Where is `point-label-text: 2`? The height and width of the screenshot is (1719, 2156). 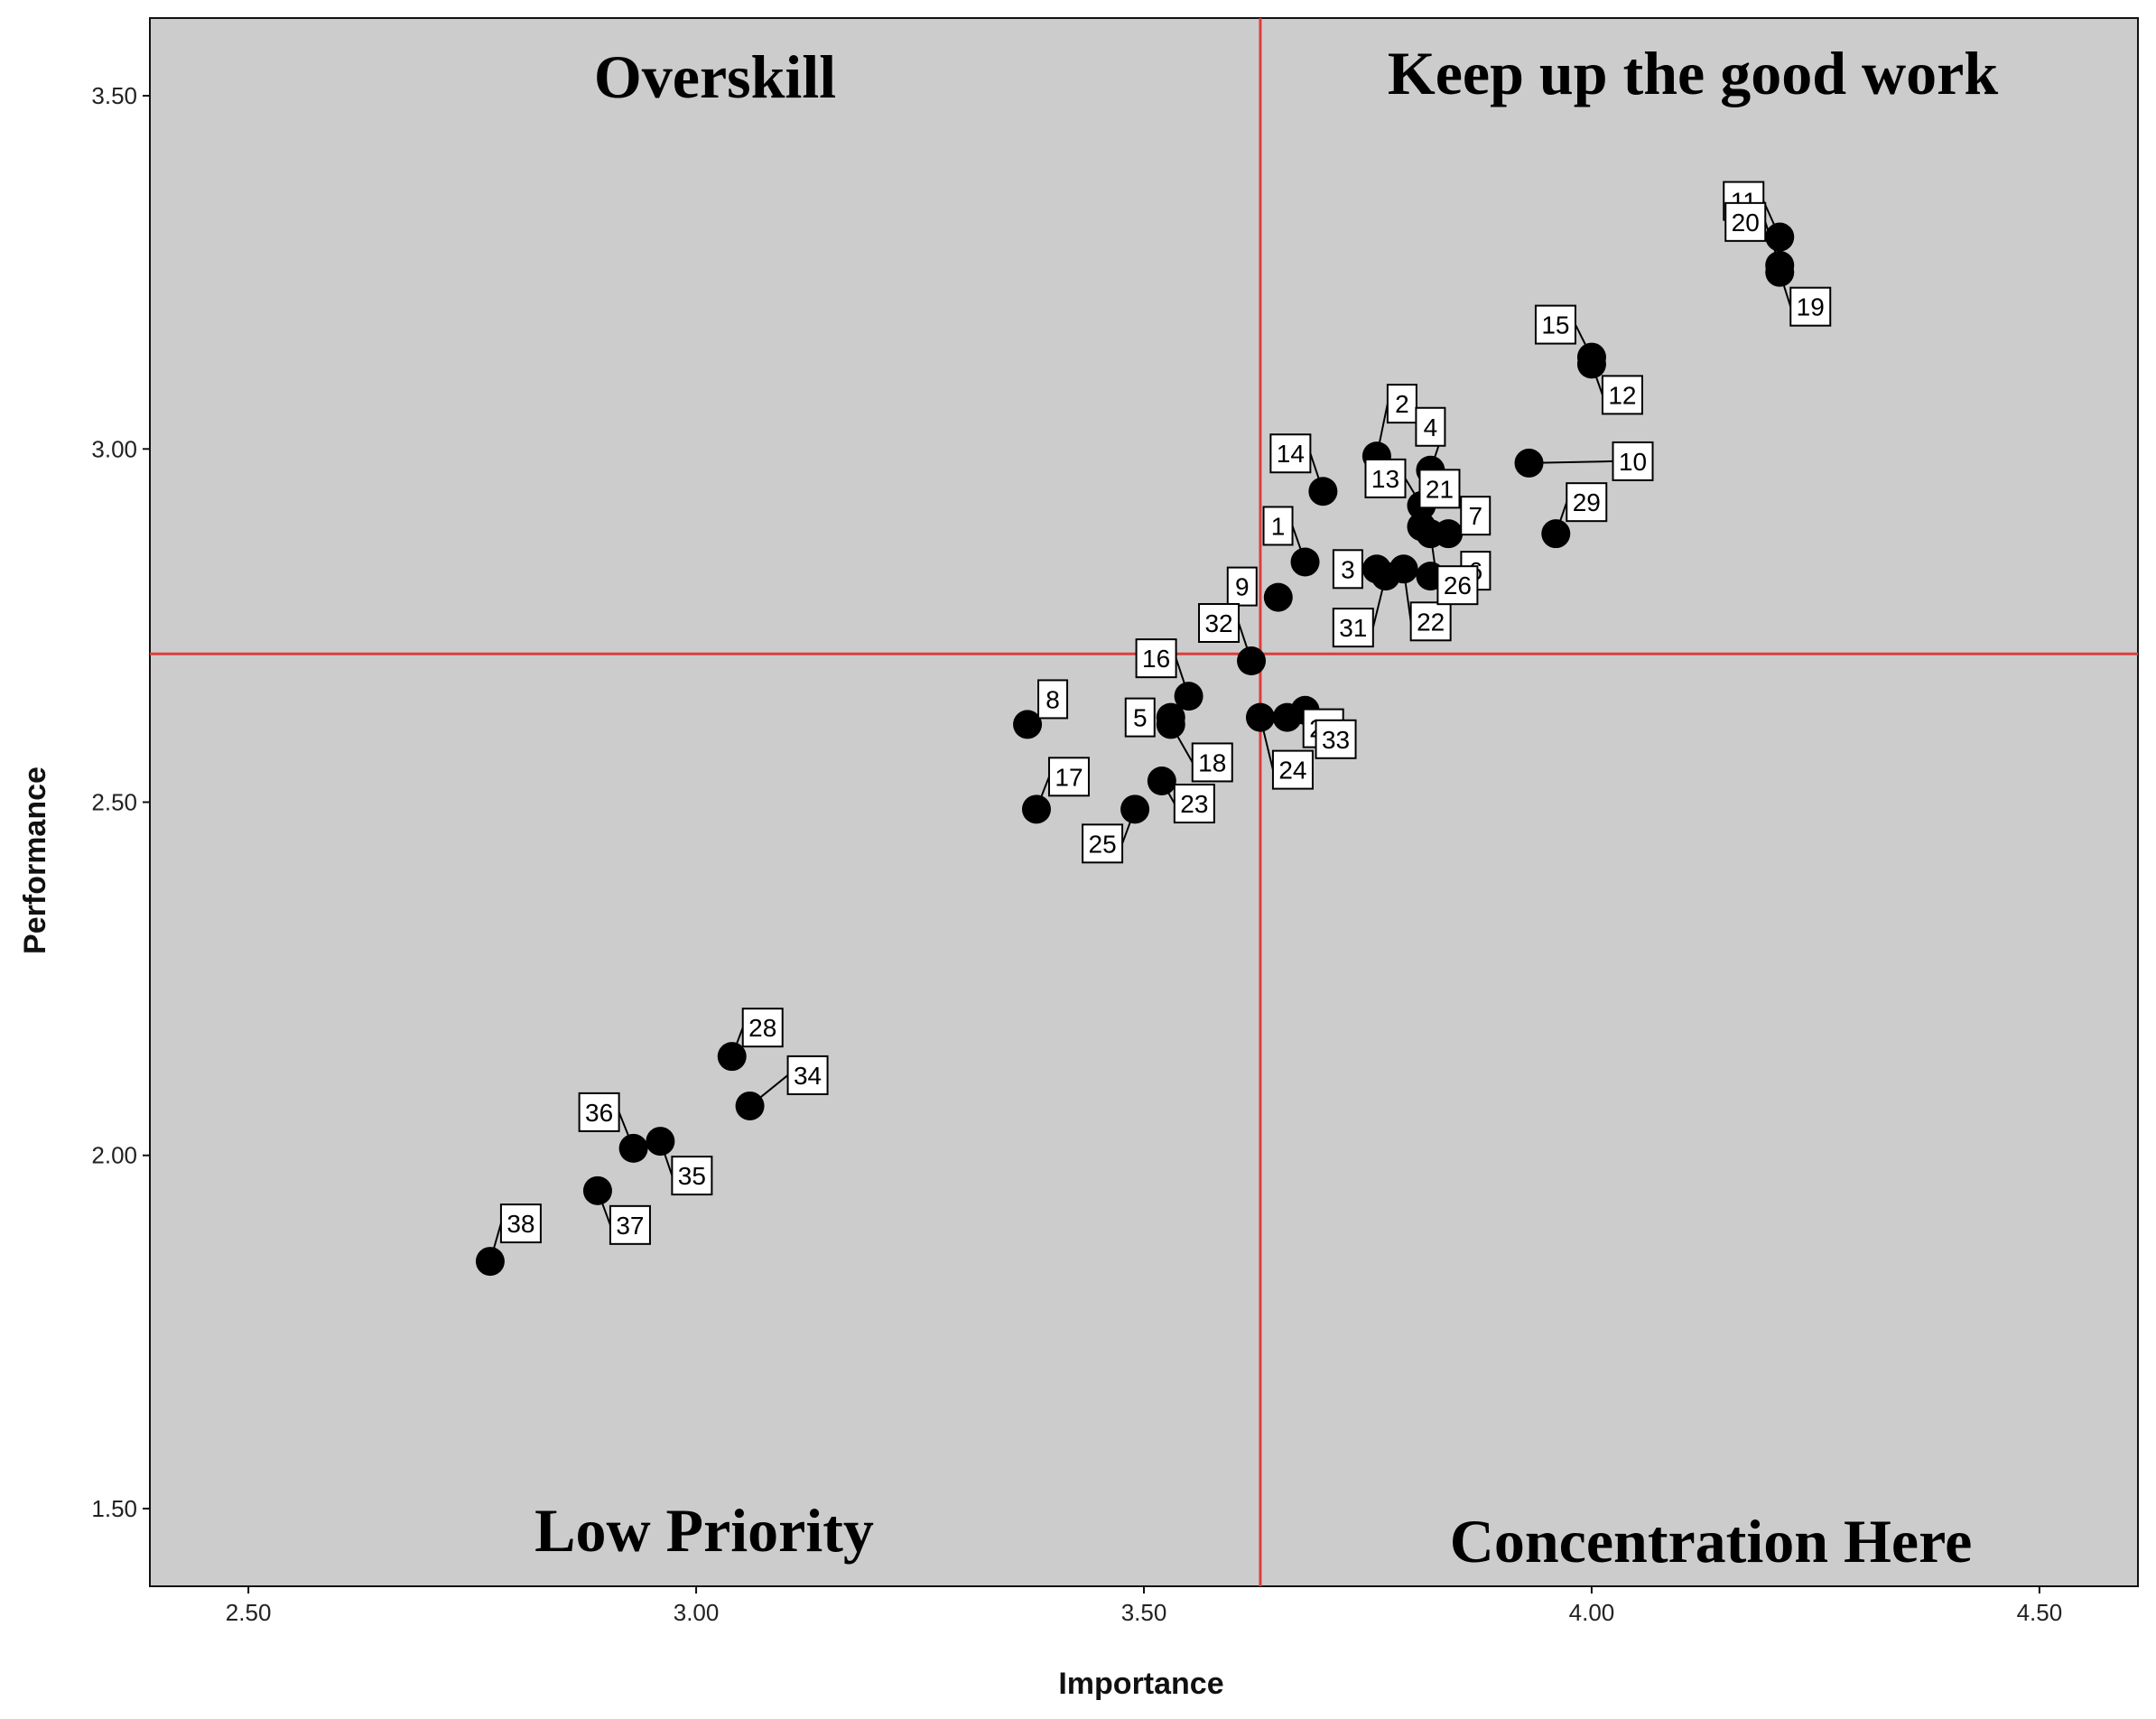
point-label-text: 2 is located at coordinates (1402, 404).